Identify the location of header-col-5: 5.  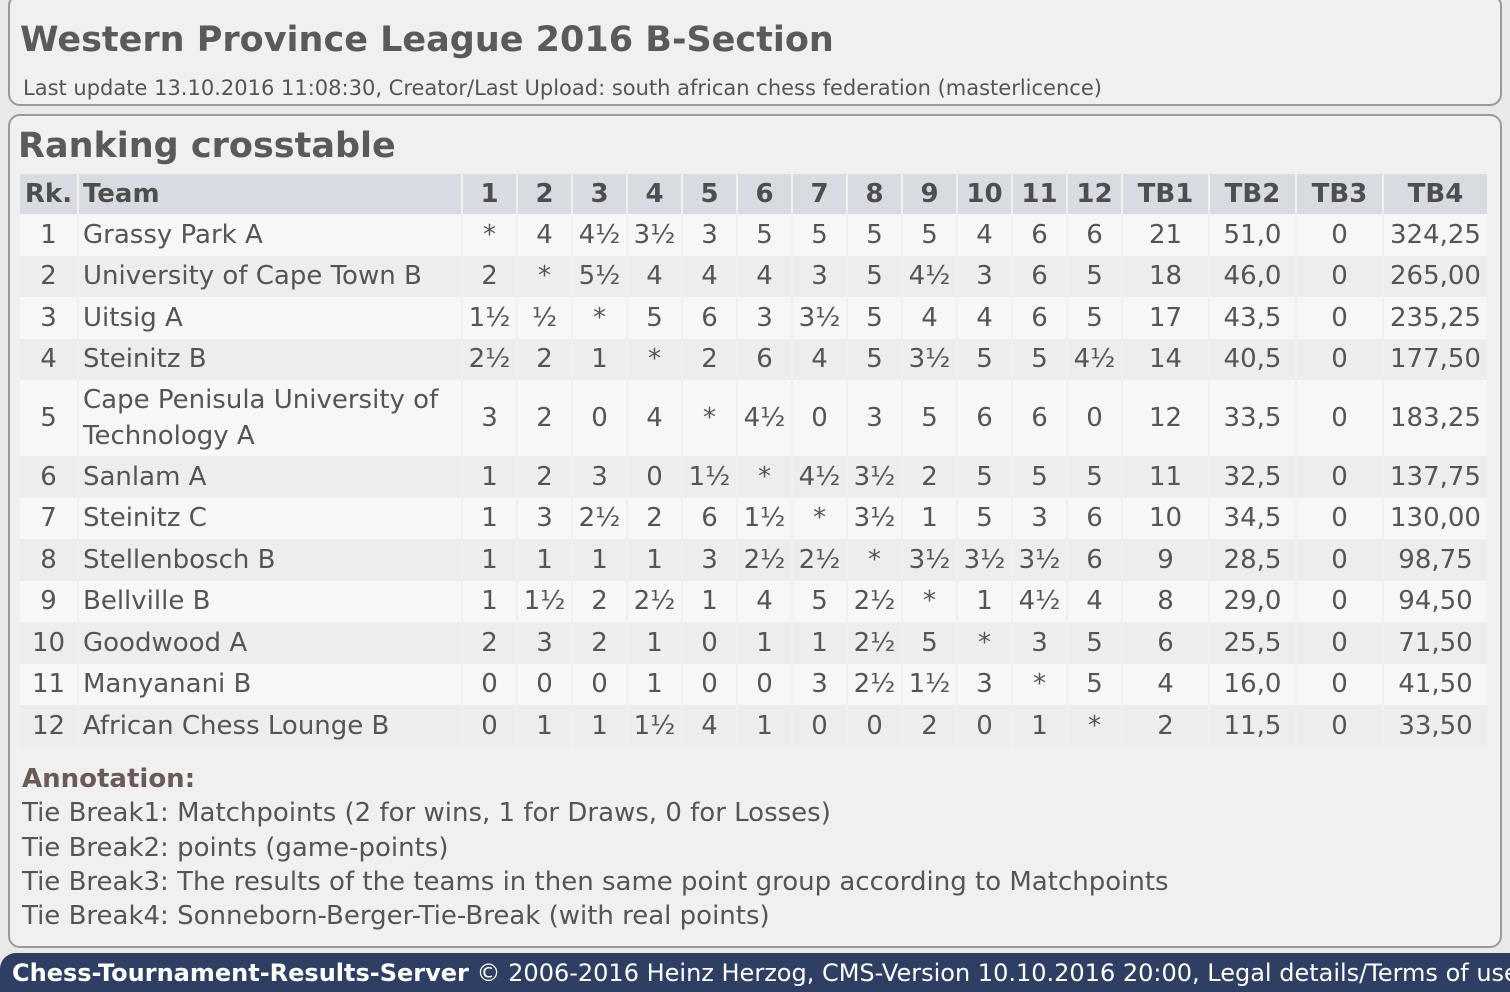
(709, 194).